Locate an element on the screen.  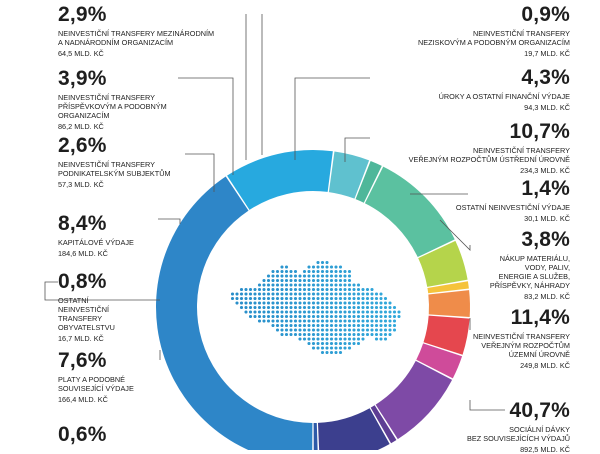
pct-s-platy: 7,6% is located at coordinates (82, 360).